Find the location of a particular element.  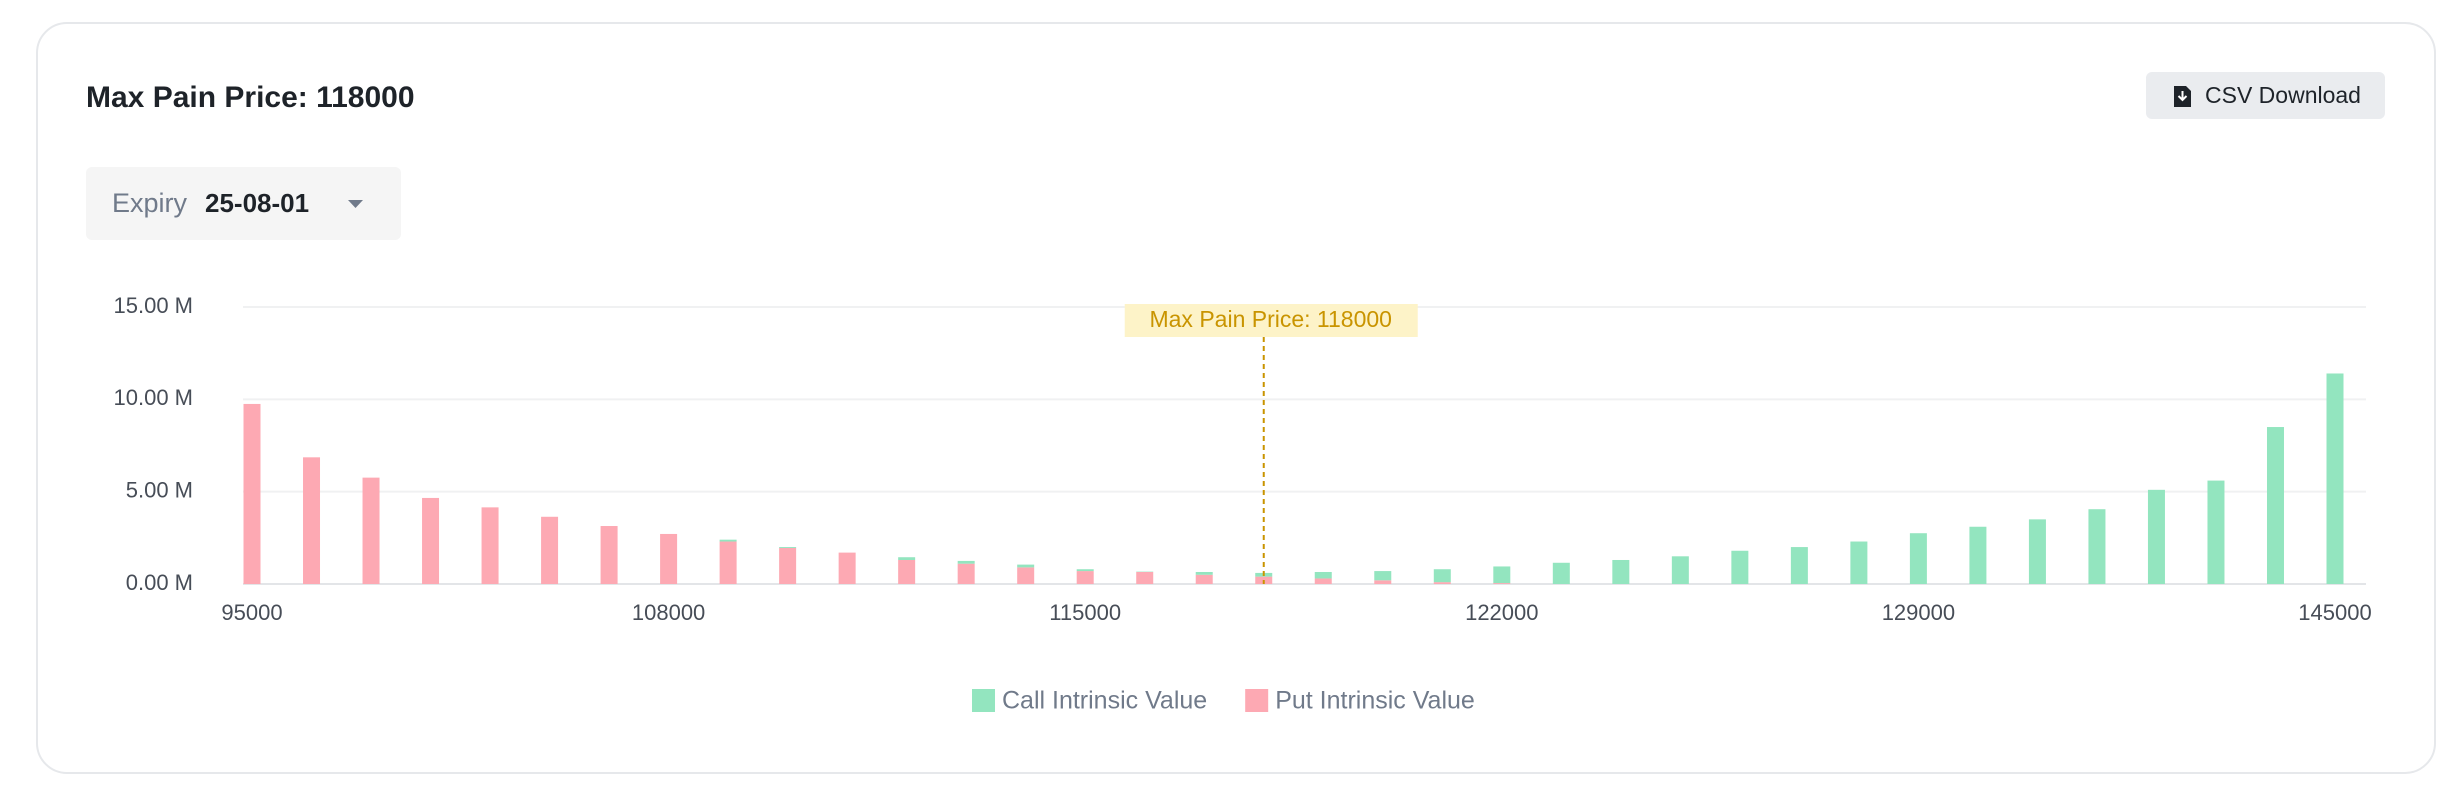

select-bg is located at coordinates (243, 203).